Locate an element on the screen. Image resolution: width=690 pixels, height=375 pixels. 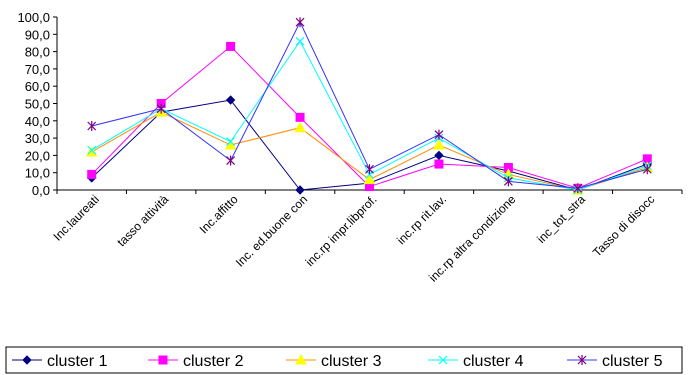
x-category-label: tasso attività is located at coordinates (142, 220).